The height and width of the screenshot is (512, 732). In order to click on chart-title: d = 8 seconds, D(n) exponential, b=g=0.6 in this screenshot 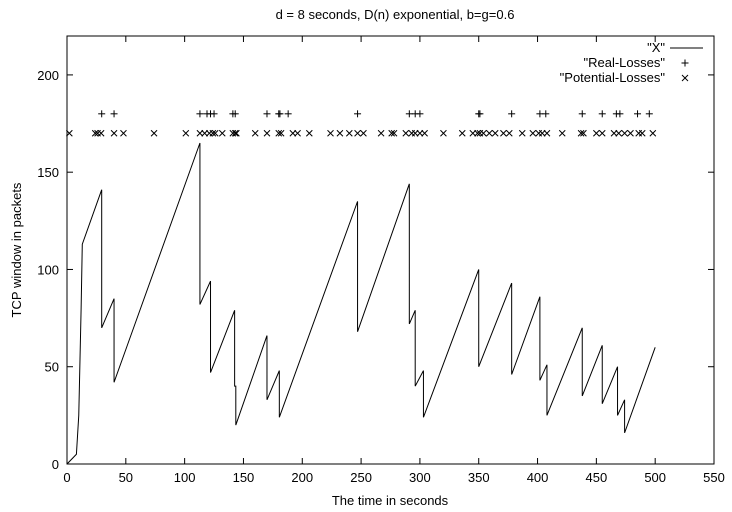, I will do `click(395, 14)`.